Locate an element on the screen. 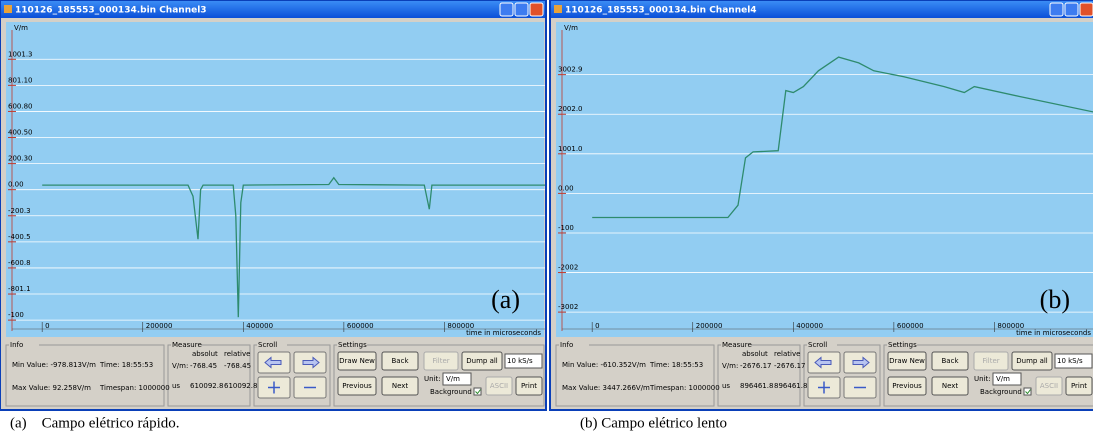 Image resolution: width=1093 pixels, height=434 pixels. x-tick-label: 400000 is located at coordinates (809, 326).